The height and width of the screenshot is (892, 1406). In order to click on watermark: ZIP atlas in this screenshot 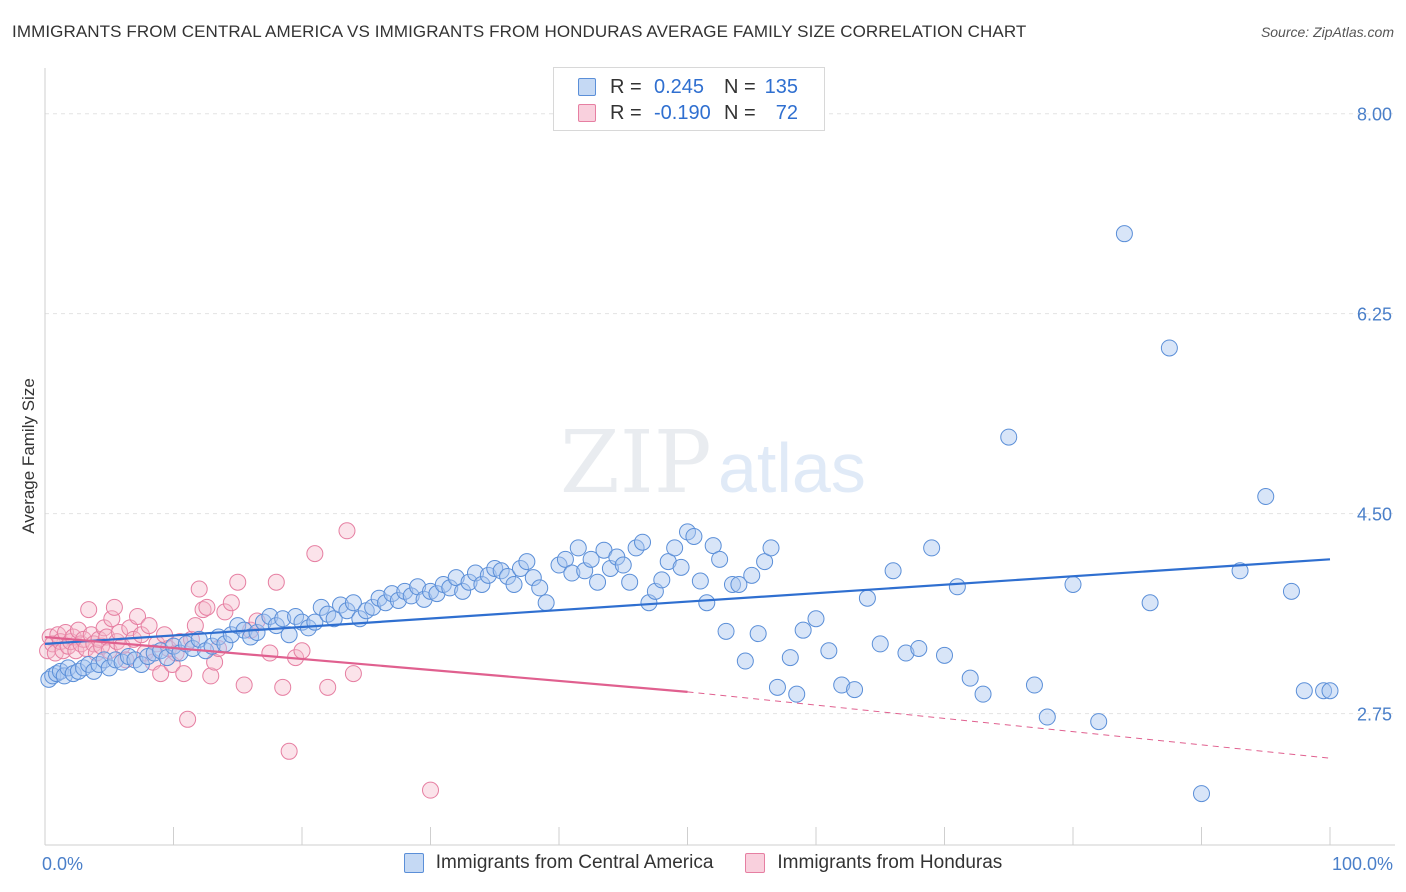, I will do `click(713, 463)`.